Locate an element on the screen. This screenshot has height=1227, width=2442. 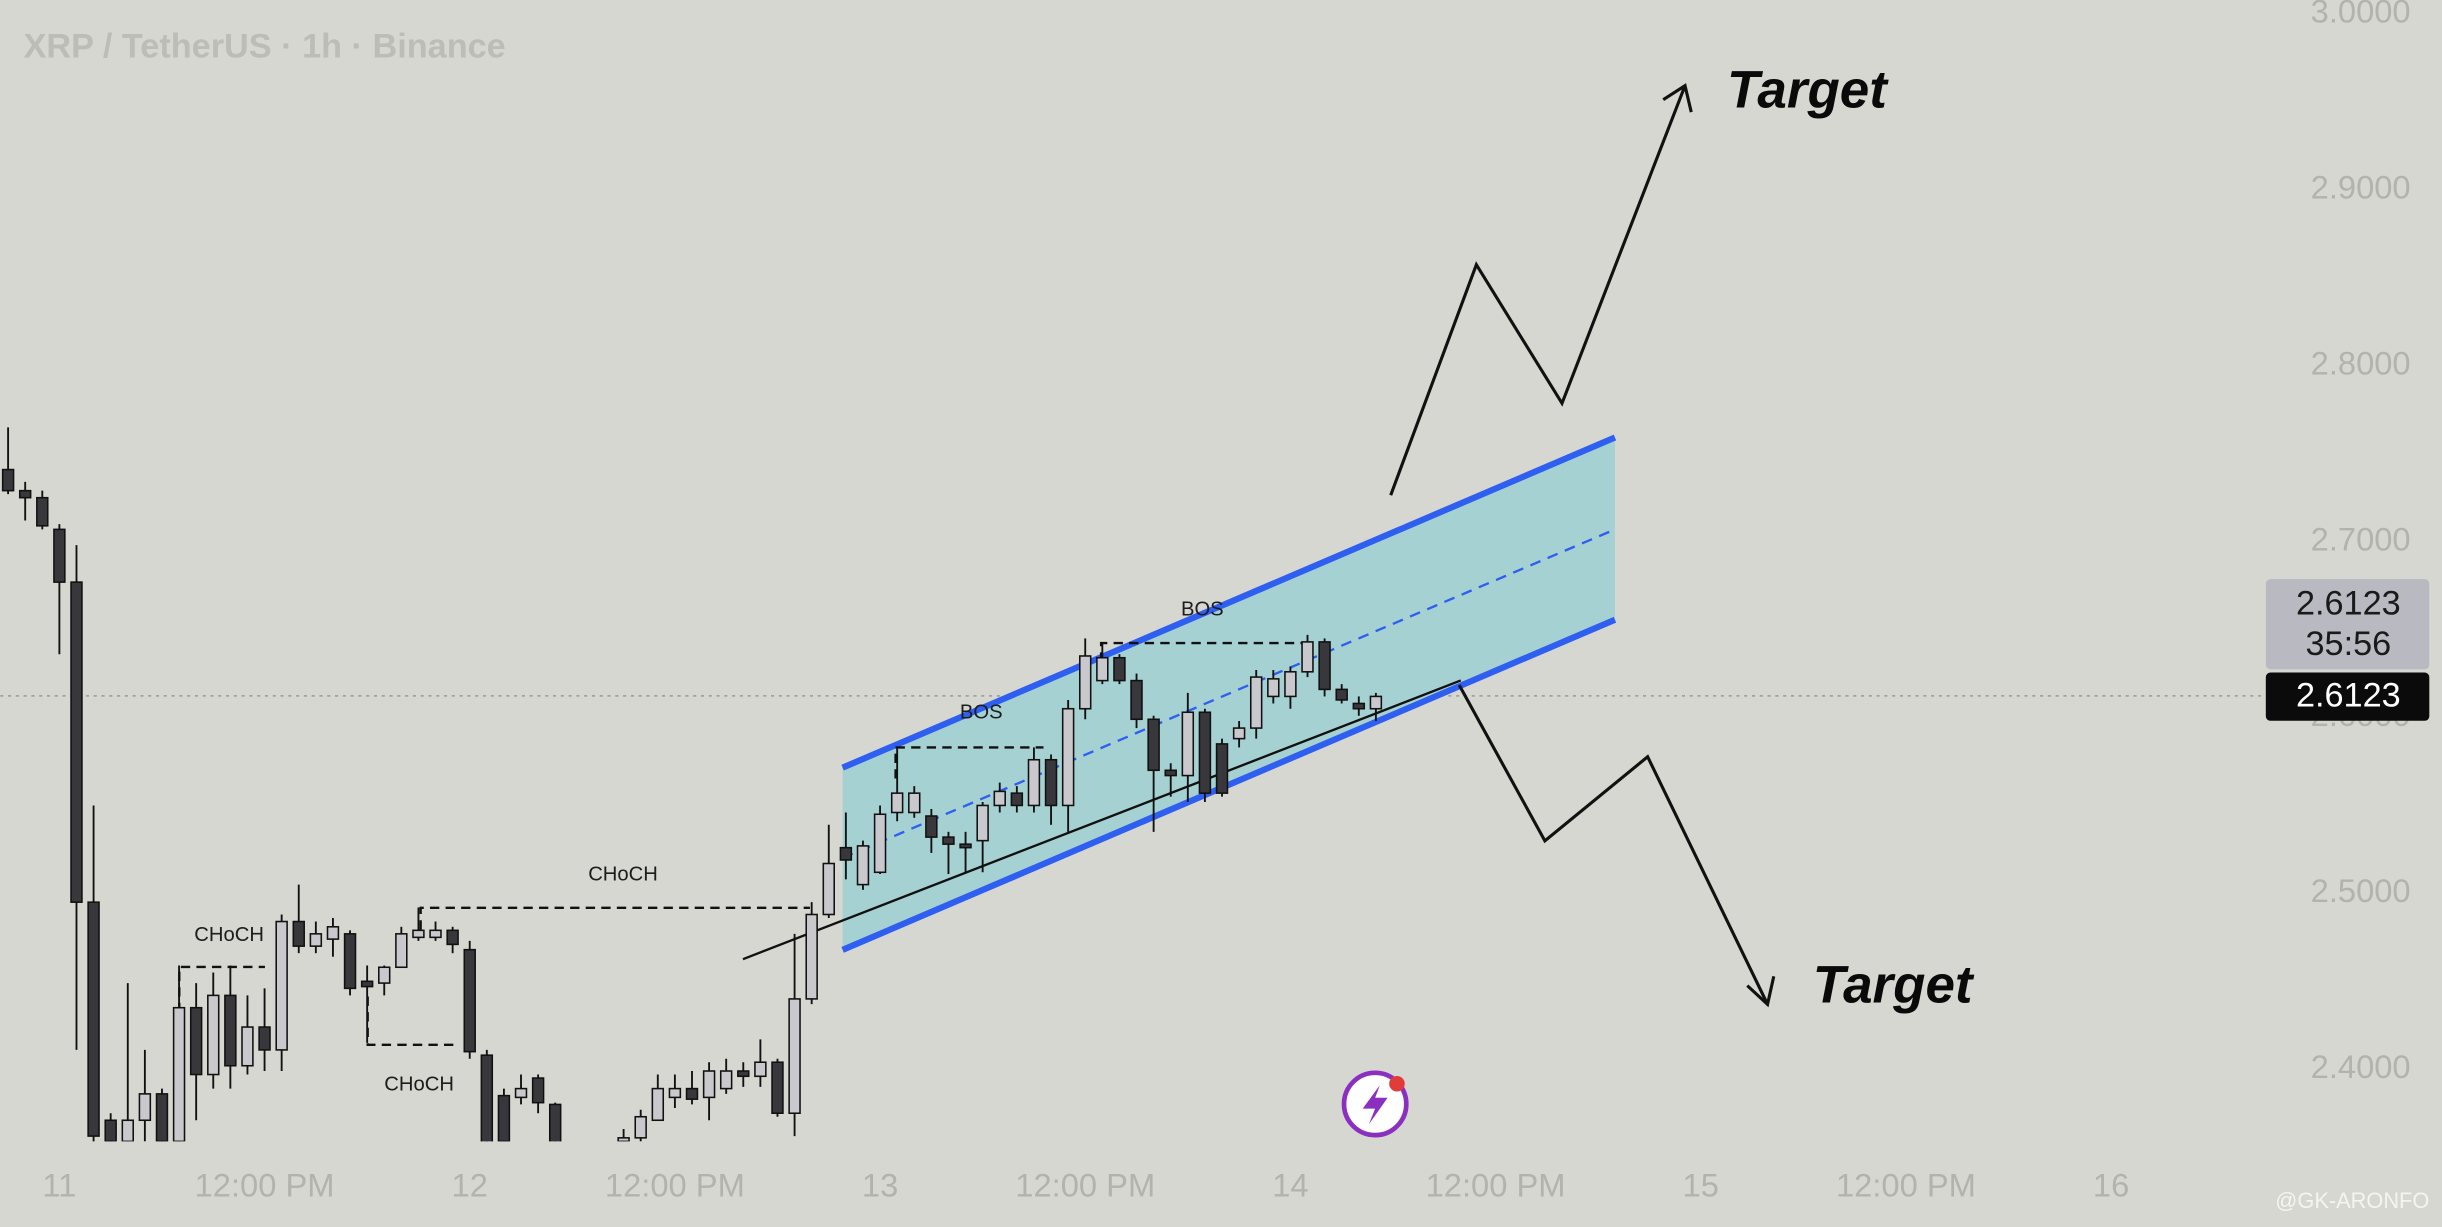
y-tick-label: 2.9000 is located at coordinates (2361, 187).